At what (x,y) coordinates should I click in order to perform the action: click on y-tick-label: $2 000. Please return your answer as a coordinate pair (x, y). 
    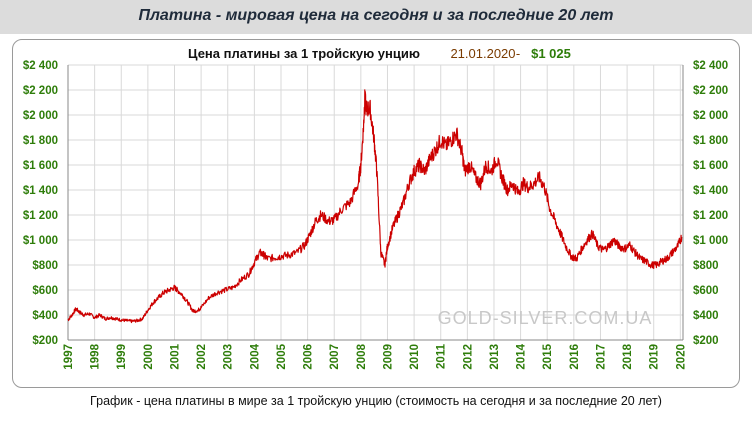
    Looking at the image, I should click on (40, 116).